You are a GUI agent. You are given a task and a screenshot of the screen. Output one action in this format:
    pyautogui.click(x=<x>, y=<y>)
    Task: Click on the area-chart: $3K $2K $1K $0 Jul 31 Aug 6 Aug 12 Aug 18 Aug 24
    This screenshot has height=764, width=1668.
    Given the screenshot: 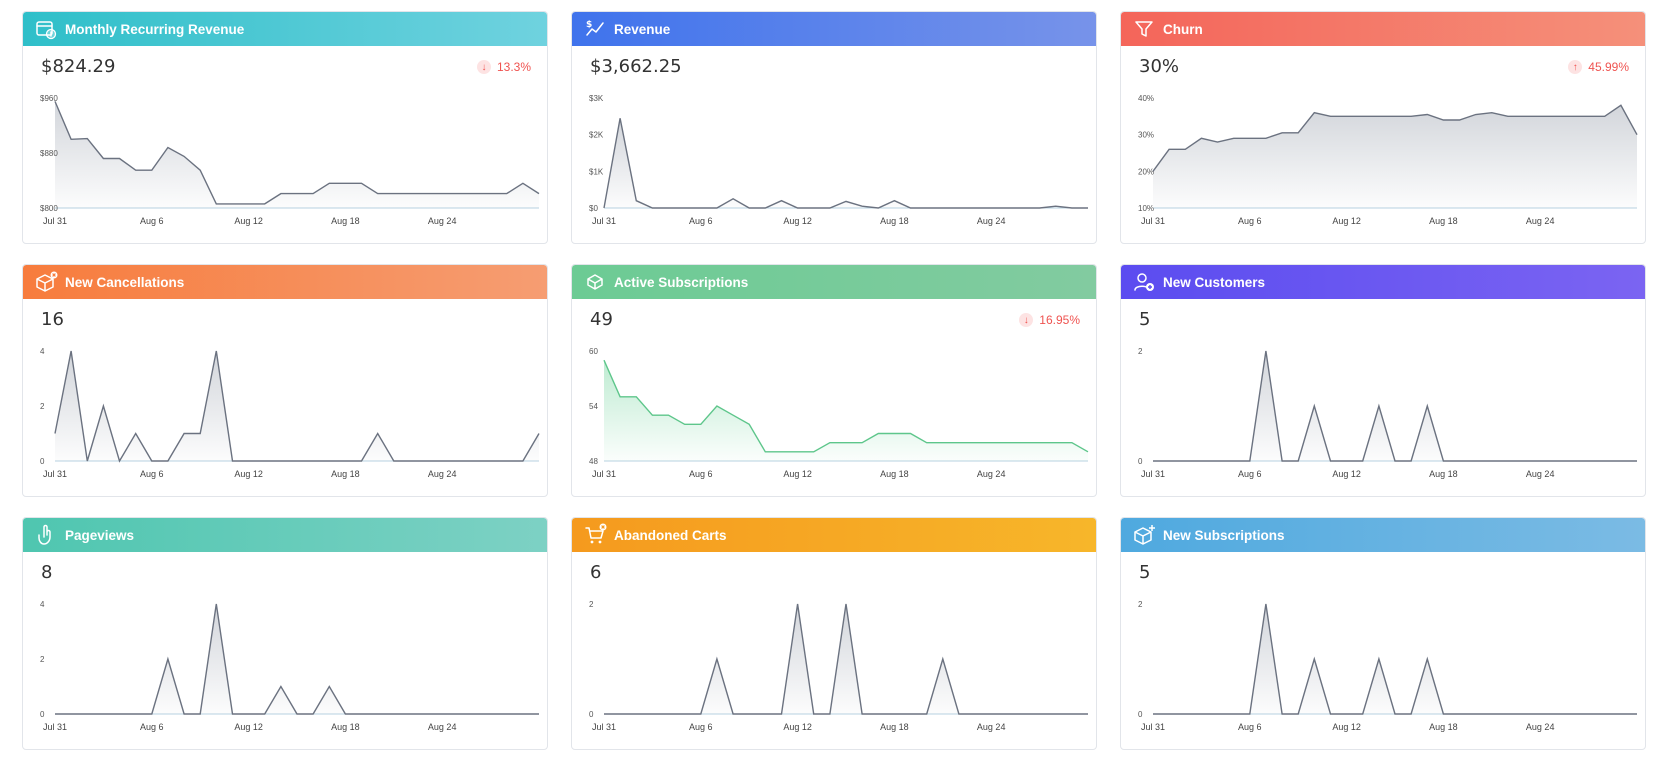 What is the action you would take?
    pyautogui.click(x=838, y=160)
    